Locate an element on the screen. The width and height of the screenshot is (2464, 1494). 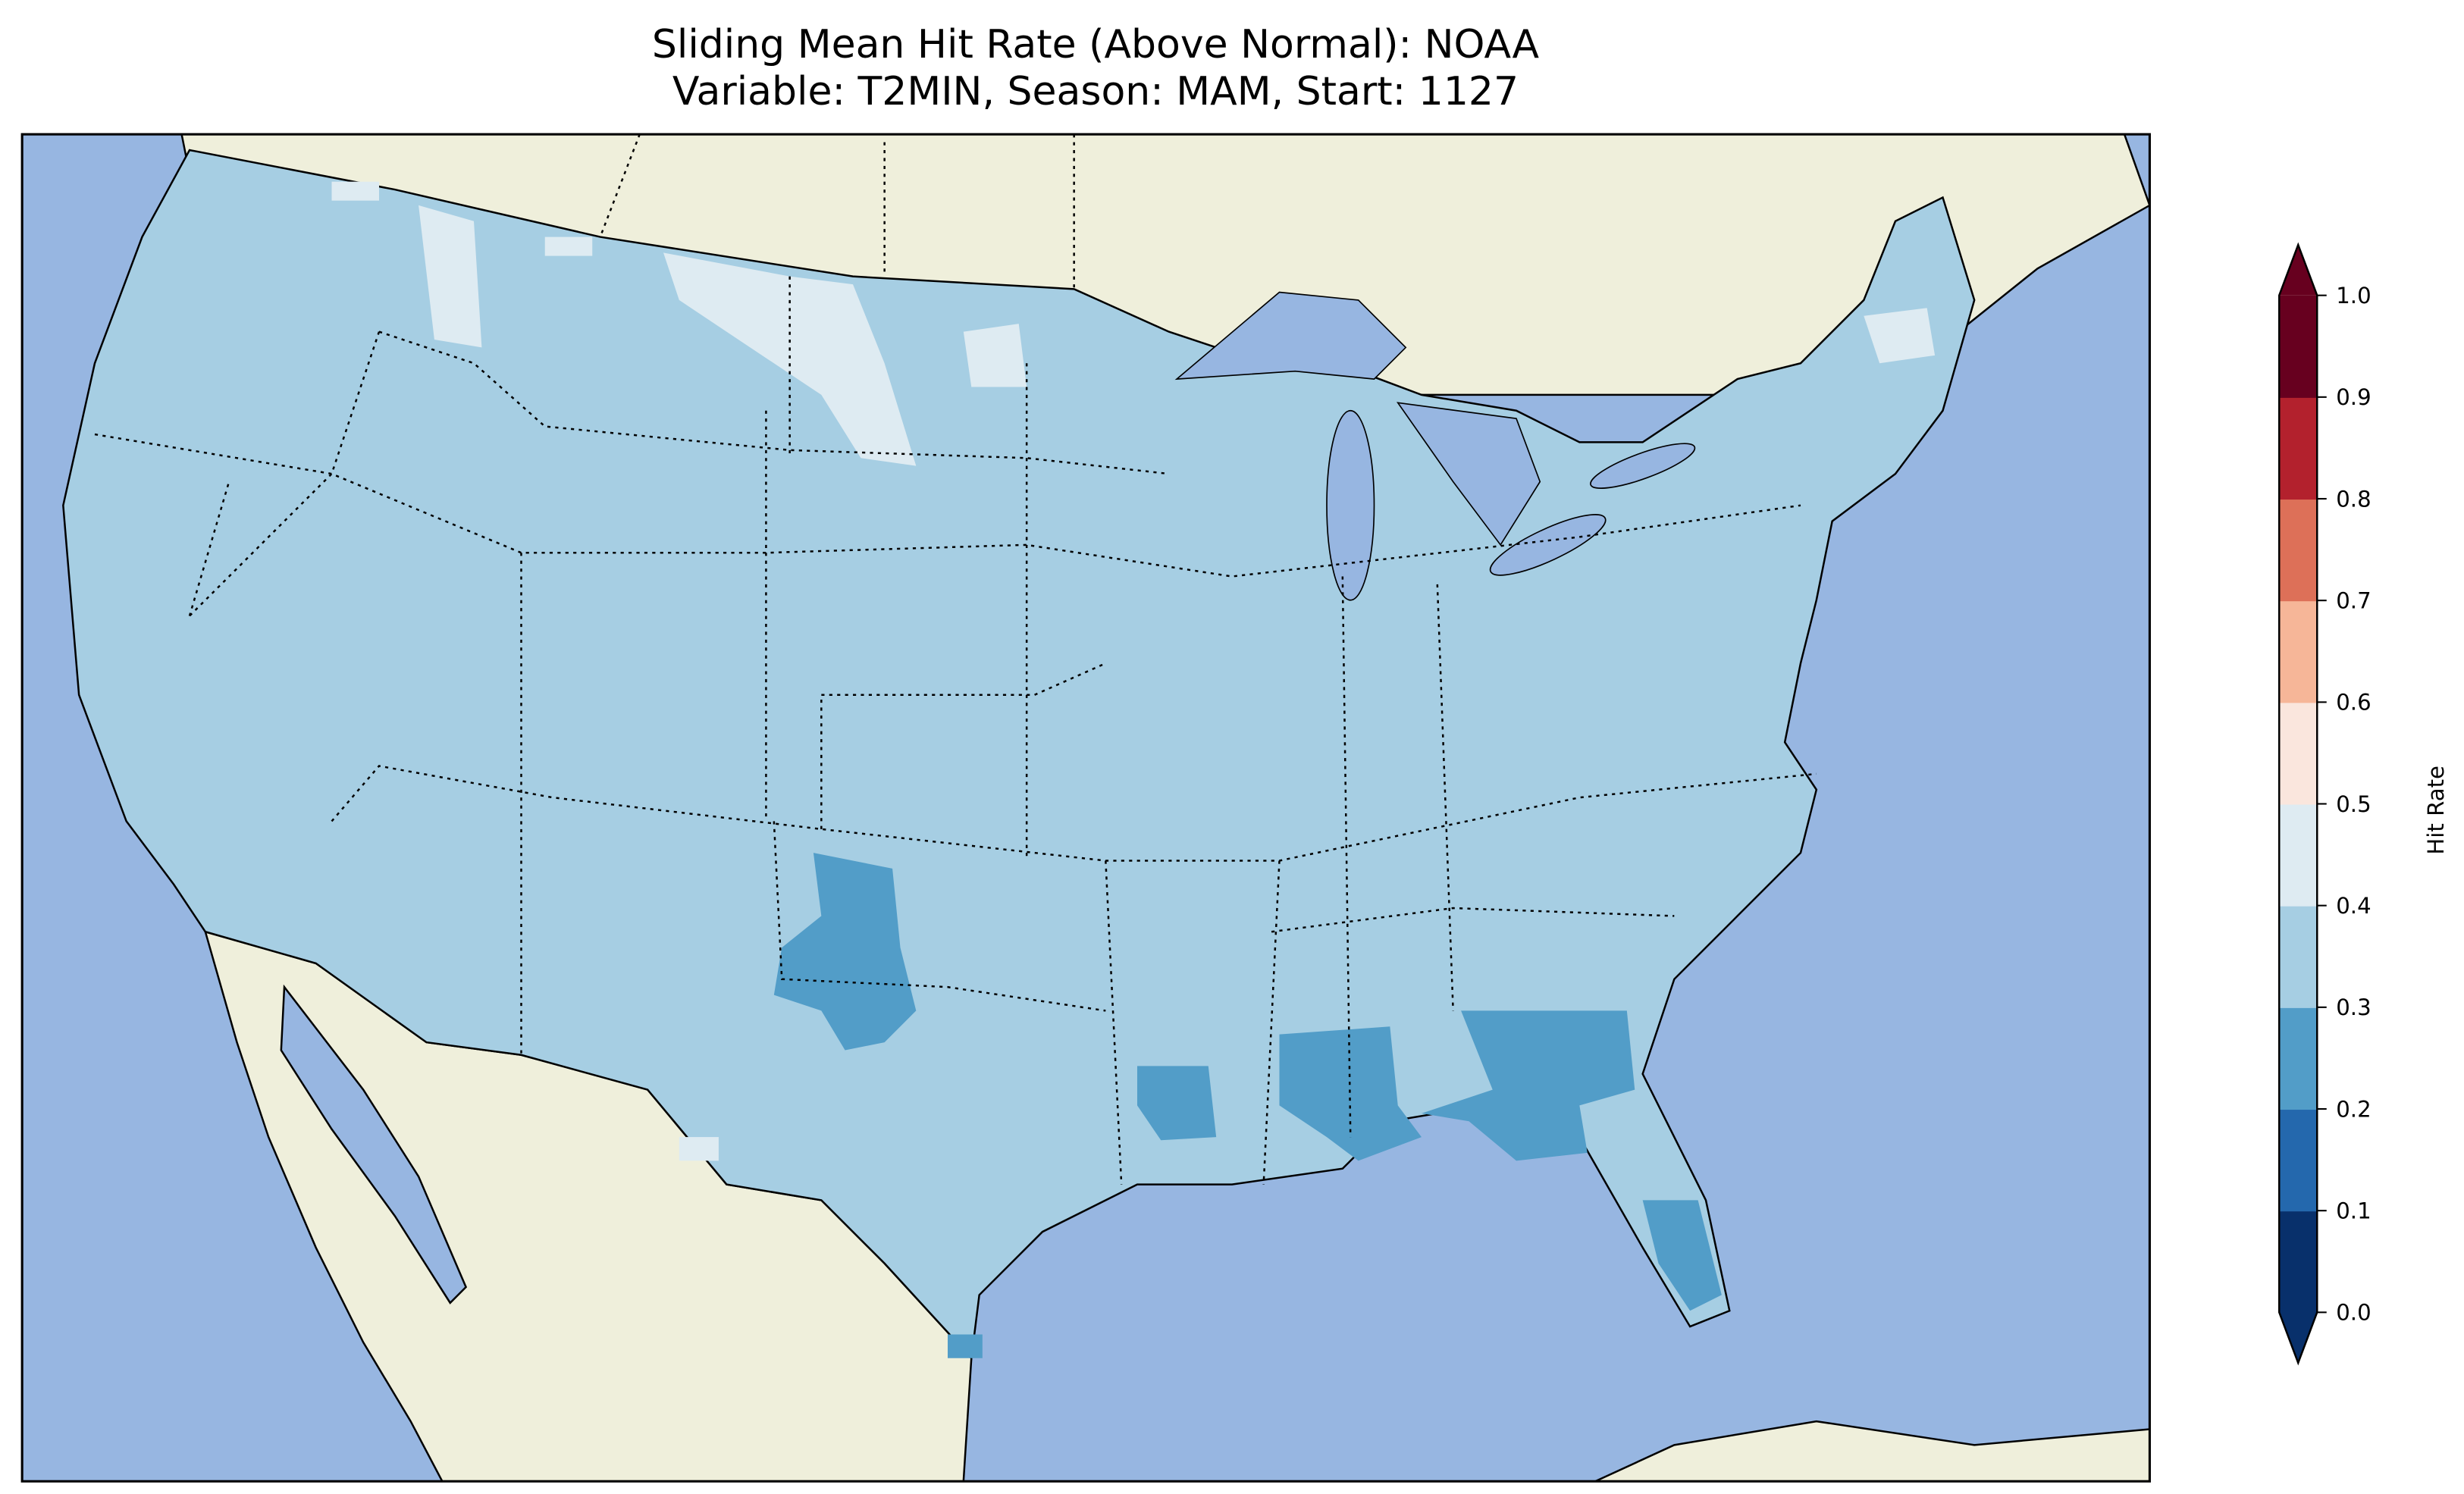
colorbar-tick-label: 0.2 is located at coordinates (2354, 1109).